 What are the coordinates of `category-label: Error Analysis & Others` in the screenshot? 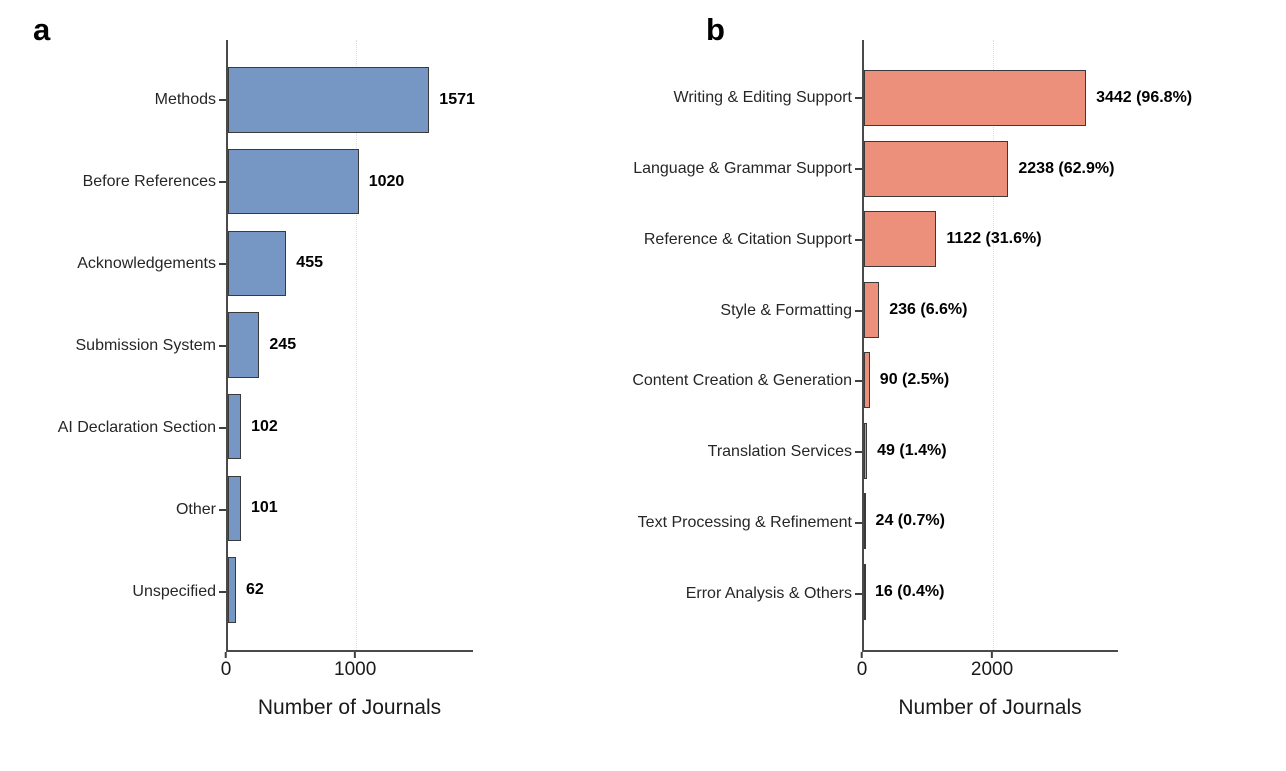 It's located at (768, 593).